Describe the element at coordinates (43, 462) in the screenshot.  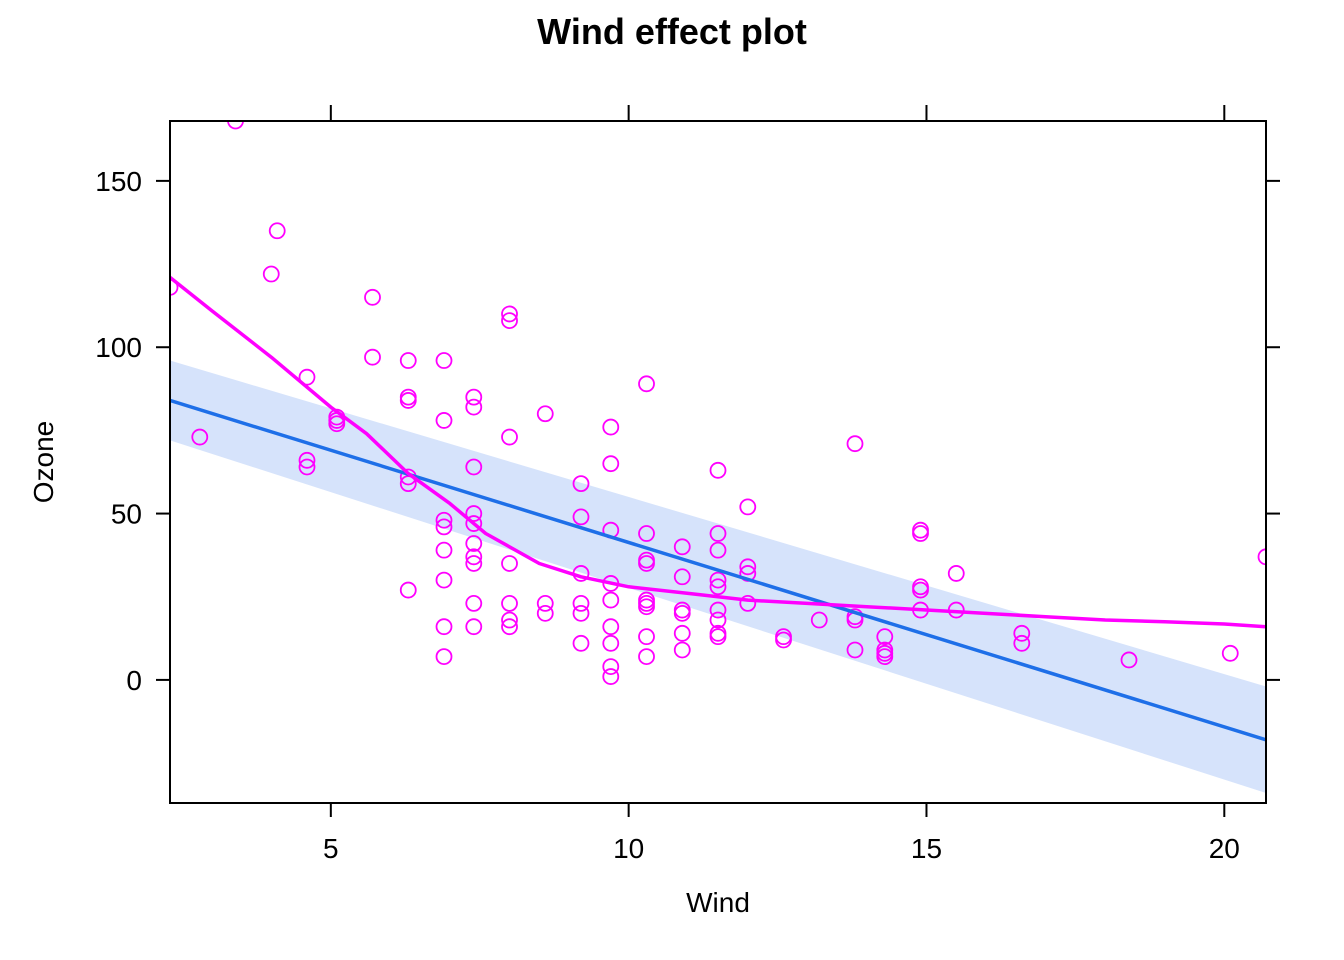
I see `y-axis-label: Ozone` at that location.